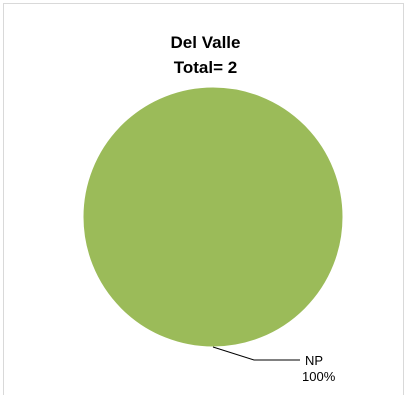 The image size is (411, 398). What do you see at coordinates (205, 67) in the screenshot?
I see `chart-subtitle: Total= 2` at bounding box center [205, 67].